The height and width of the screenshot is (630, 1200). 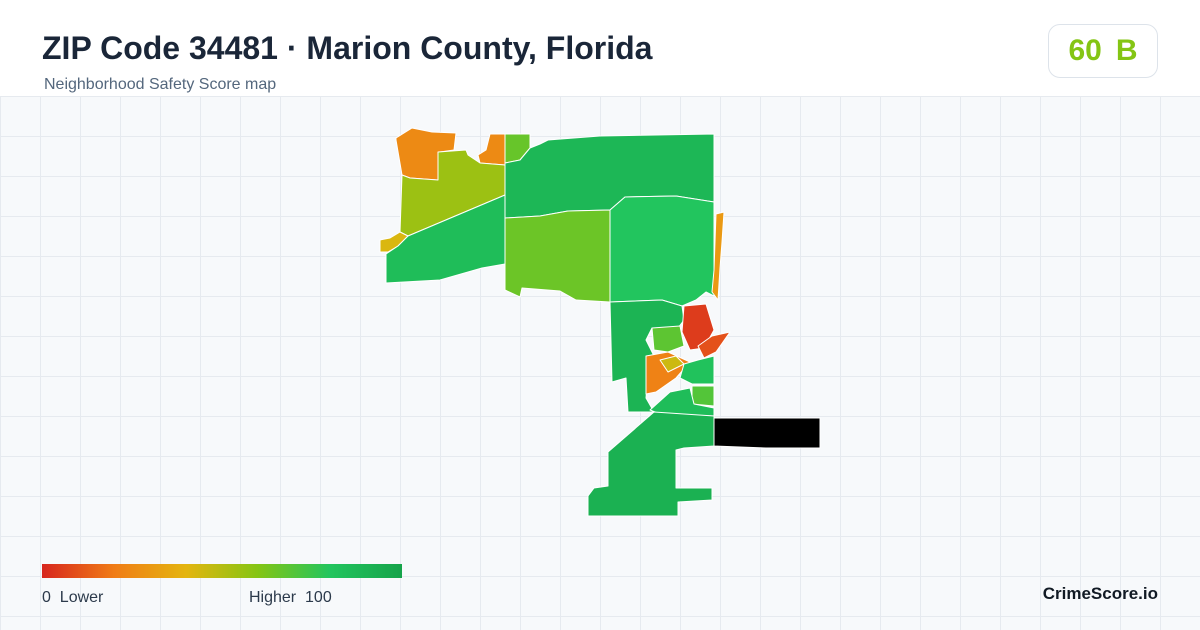 What do you see at coordinates (1103, 51) in the screenshot?
I see `score-badge: 60 B` at bounding box center [1103, 51].